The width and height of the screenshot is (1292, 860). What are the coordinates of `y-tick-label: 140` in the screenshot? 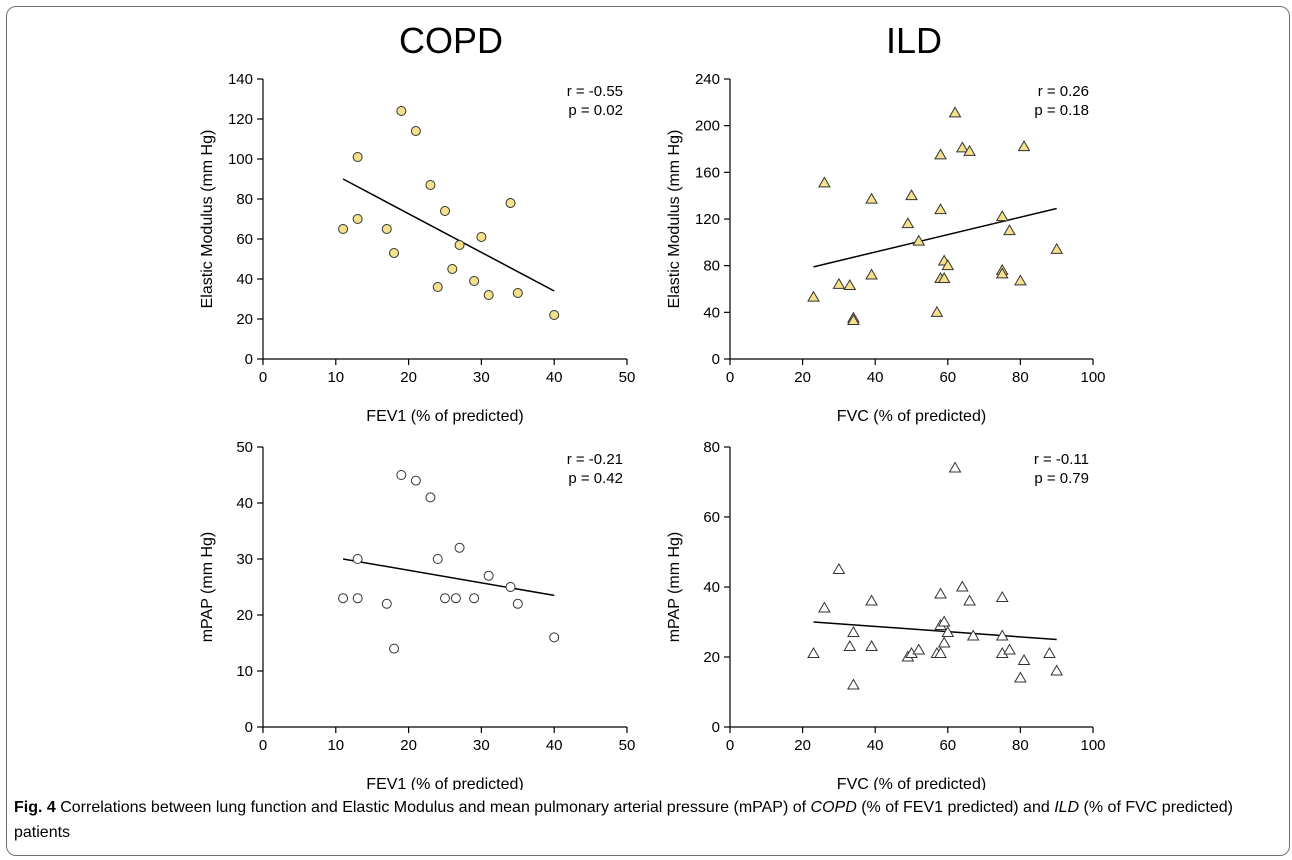 It's located at (240, 79).